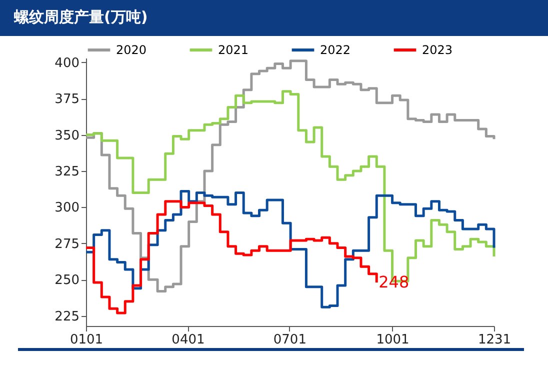  Describe the element at coordinates (335, 50) in the screenshot. I see `legend-label: 2022` at that location.